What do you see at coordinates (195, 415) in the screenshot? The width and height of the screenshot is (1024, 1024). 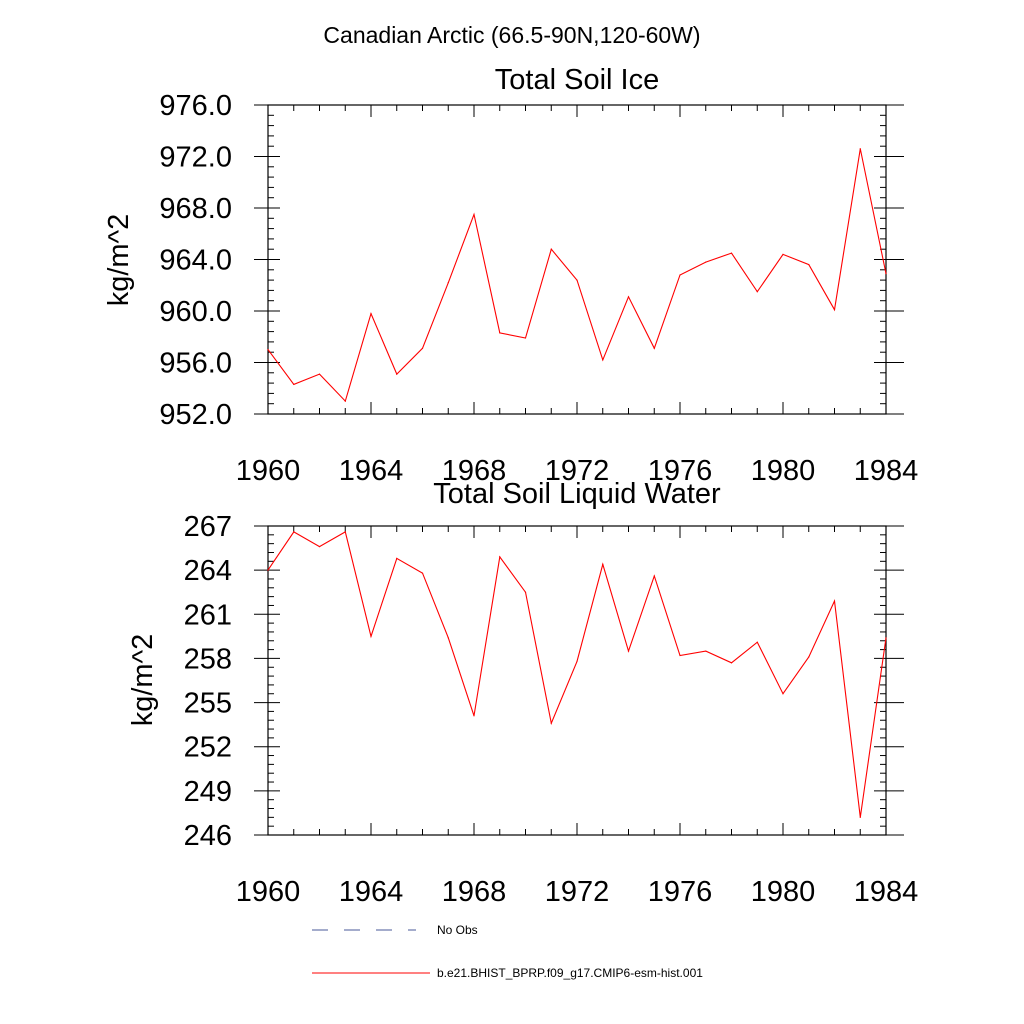 I see `y-tick-label: 952.0` at bounding box center [195, 415].